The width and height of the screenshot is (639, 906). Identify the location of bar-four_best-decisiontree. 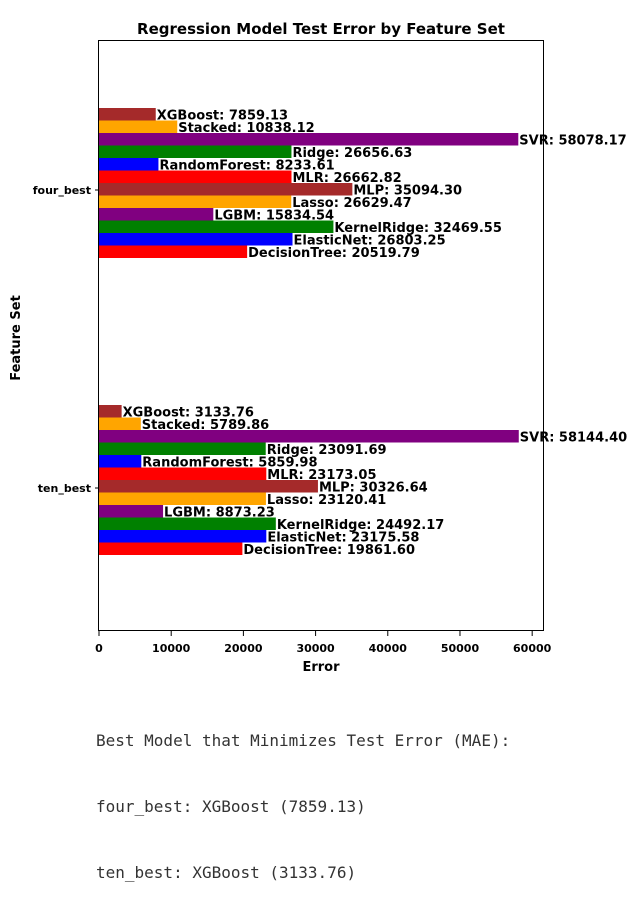
(173, 251).